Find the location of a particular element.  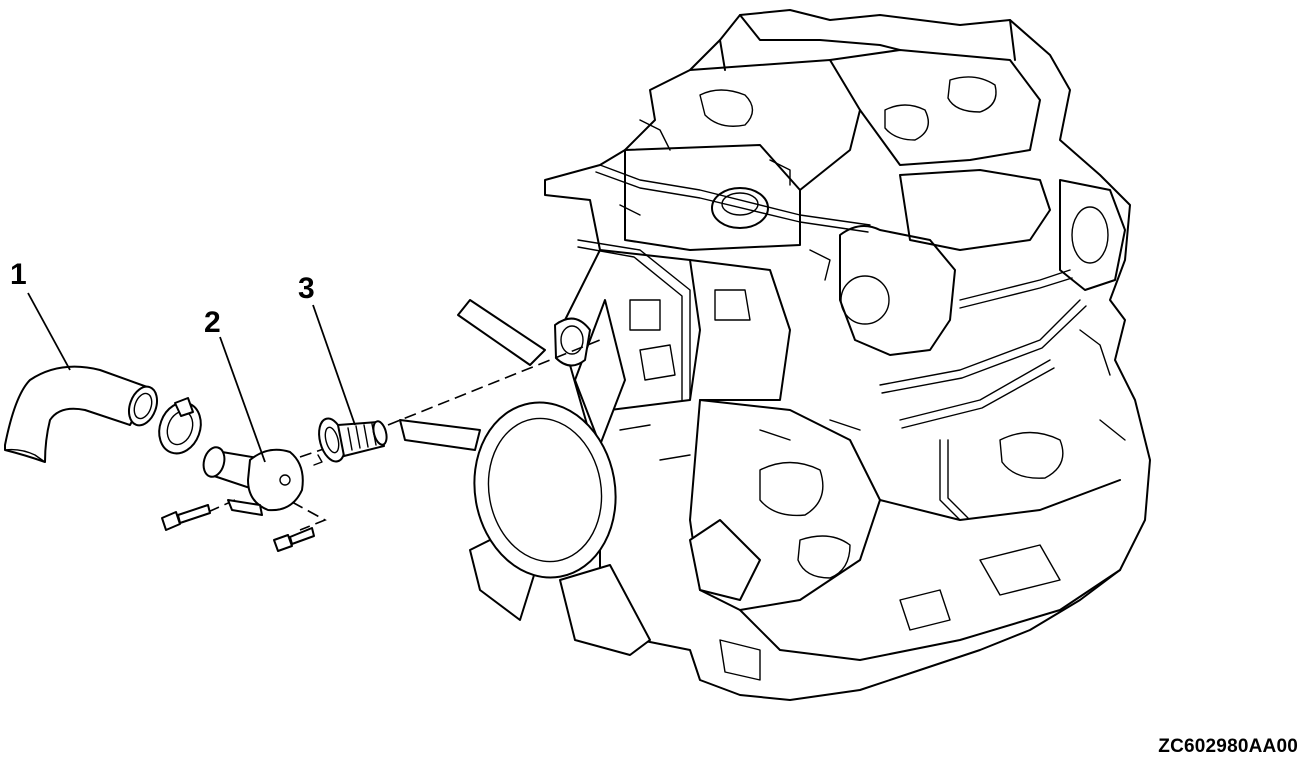

callout-number-2: 2 is located at coordinates (212, 322).